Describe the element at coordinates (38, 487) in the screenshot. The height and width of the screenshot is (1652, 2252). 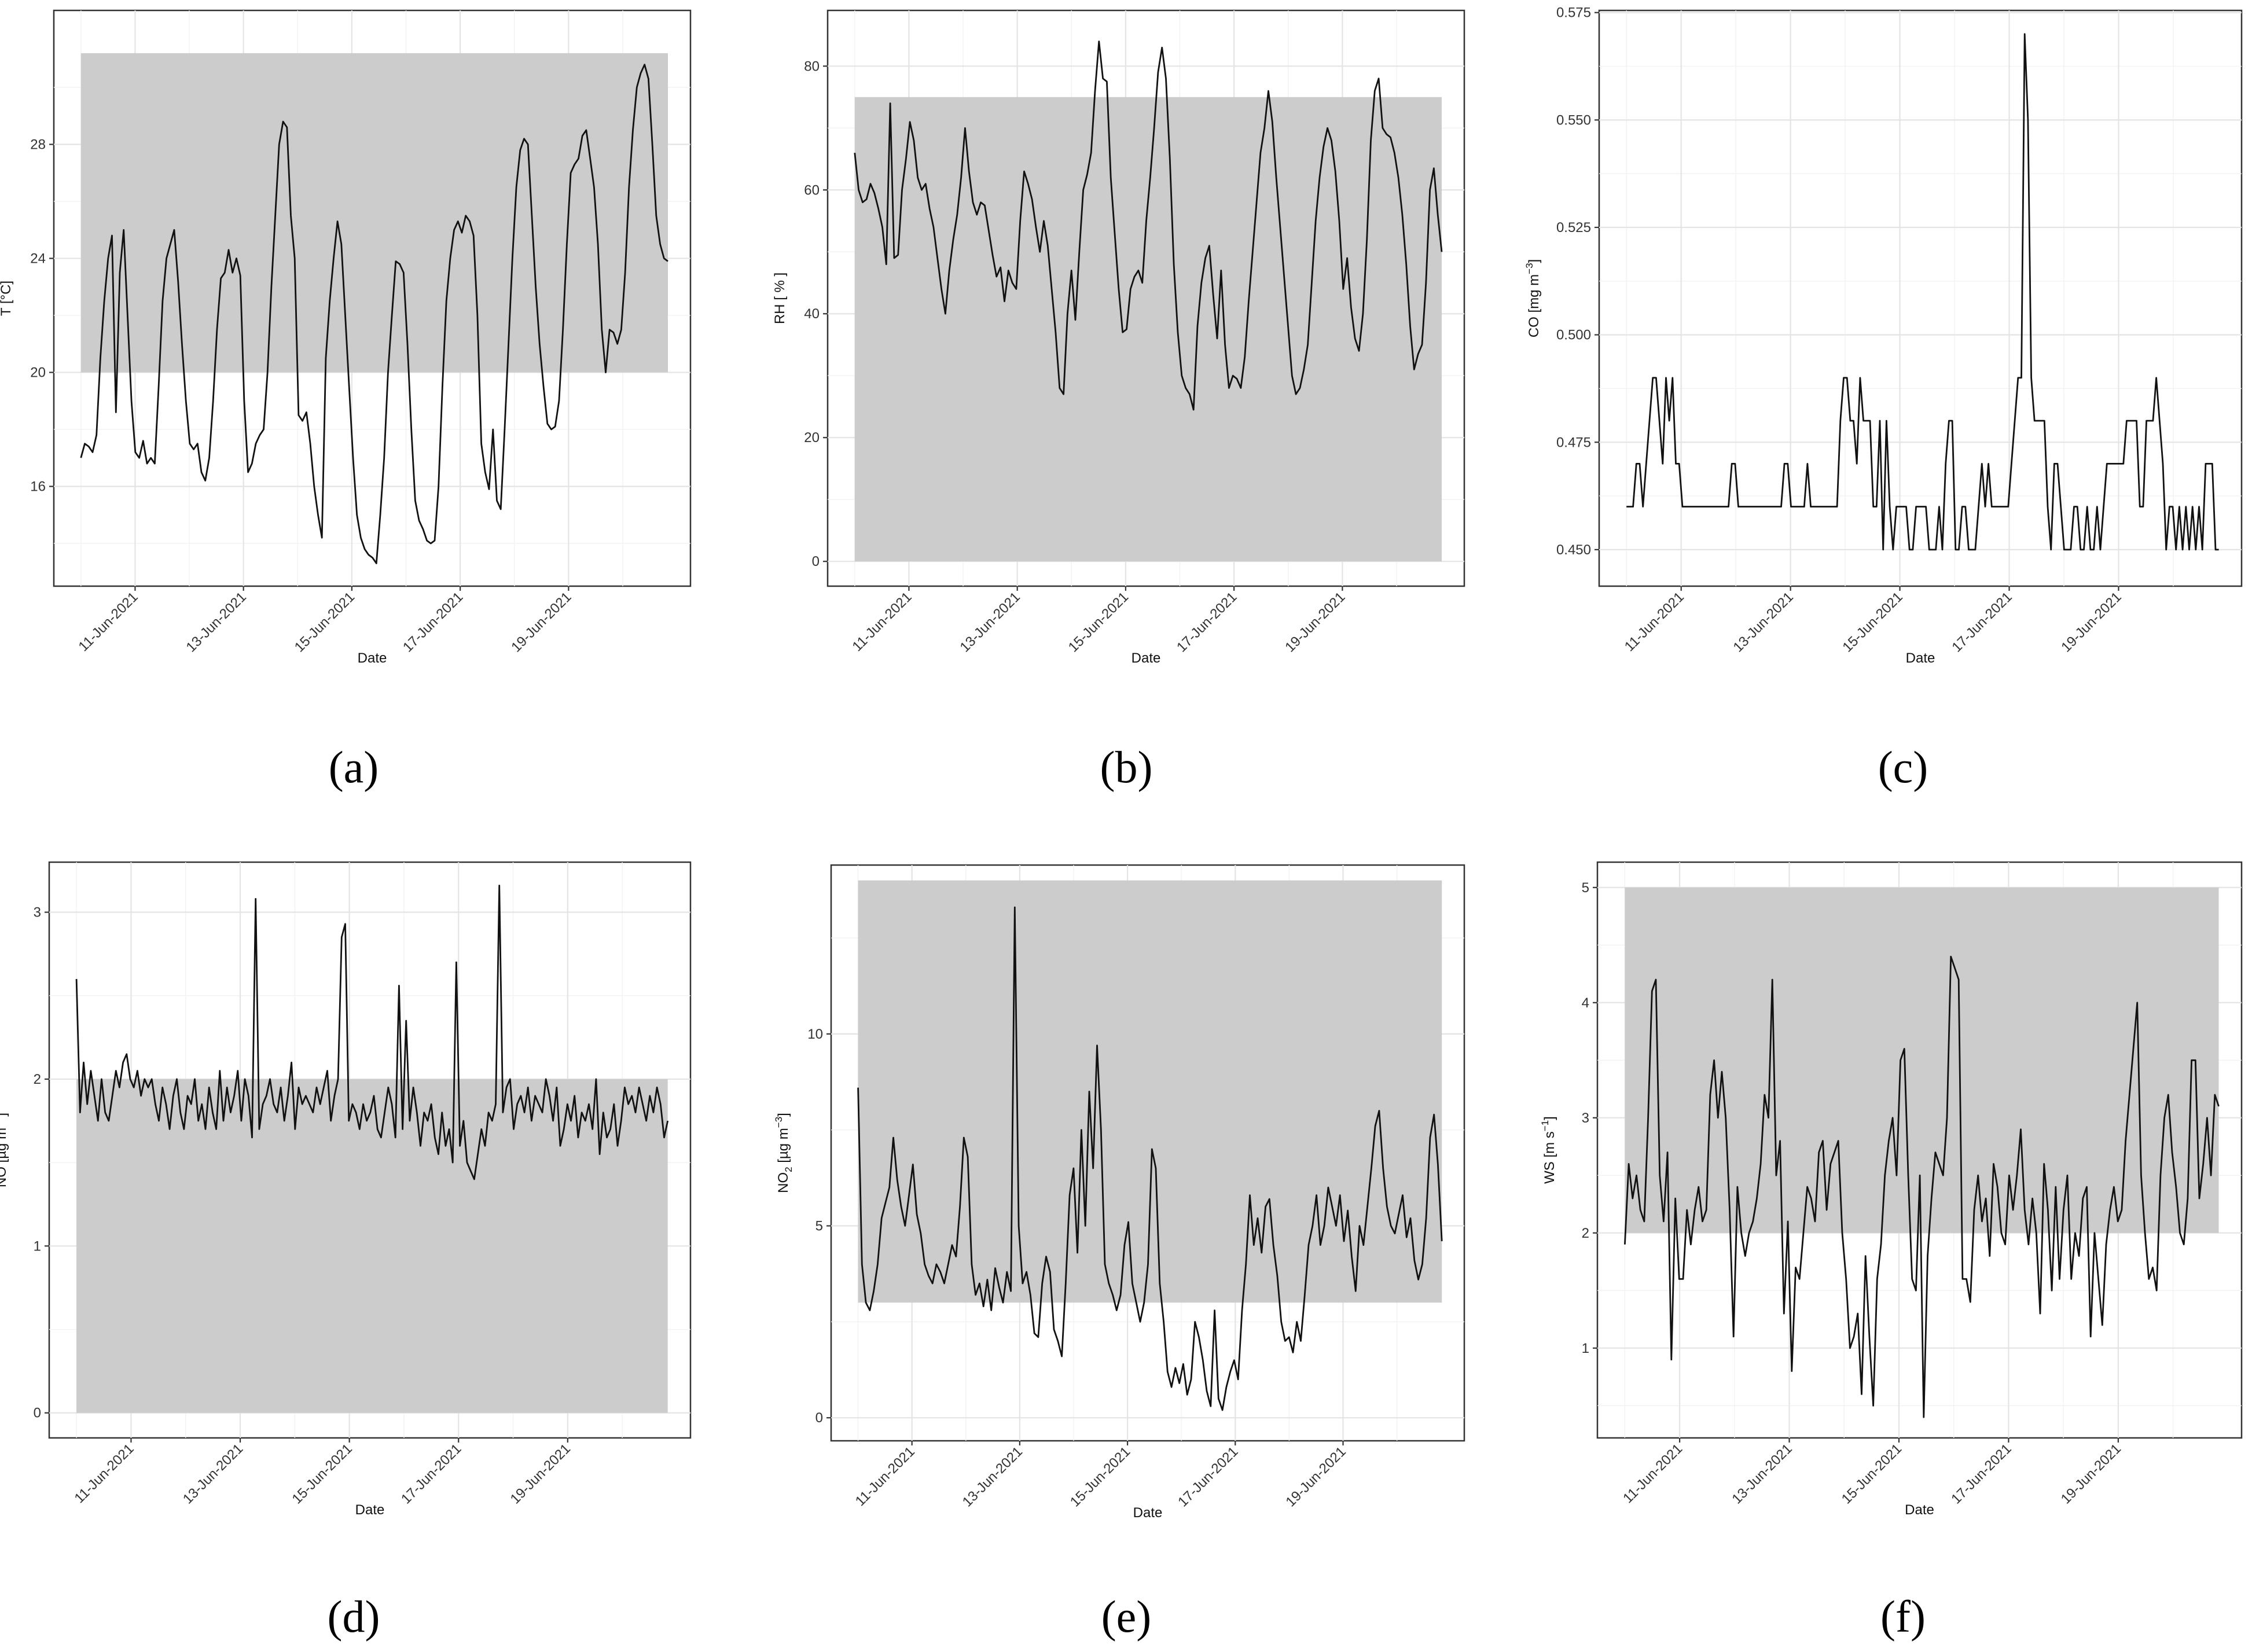
I see `y-tick-label: 16` at that location.